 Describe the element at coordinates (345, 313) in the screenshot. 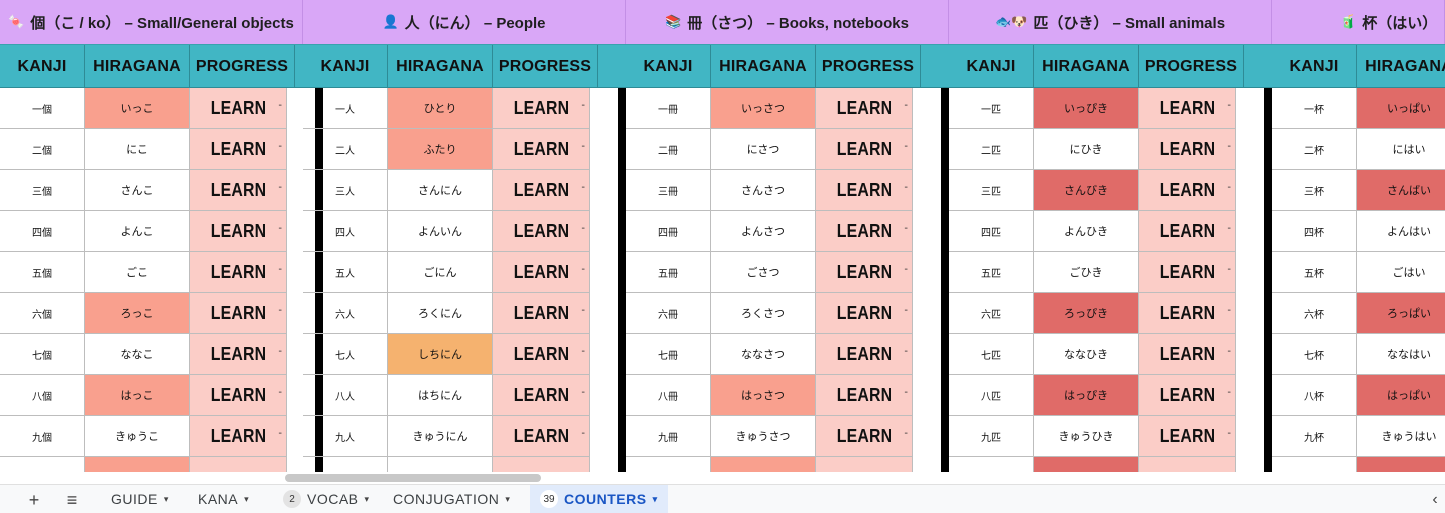

I see `kanji-cell: 六人` at that location.